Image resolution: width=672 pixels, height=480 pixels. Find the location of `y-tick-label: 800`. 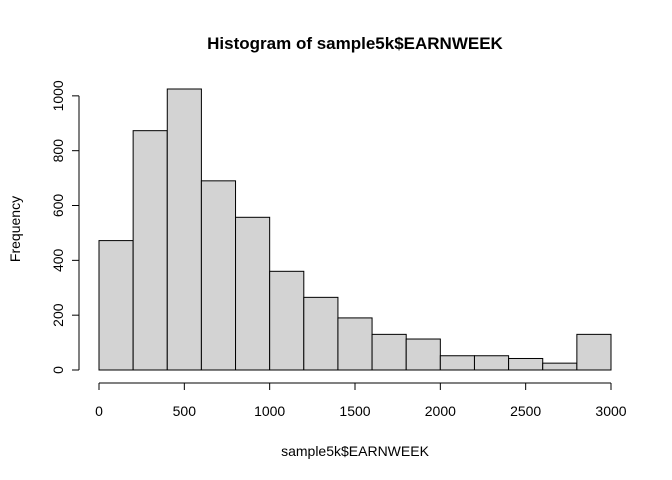

y-tick-label: 800 is located at coordinates (58, 151).